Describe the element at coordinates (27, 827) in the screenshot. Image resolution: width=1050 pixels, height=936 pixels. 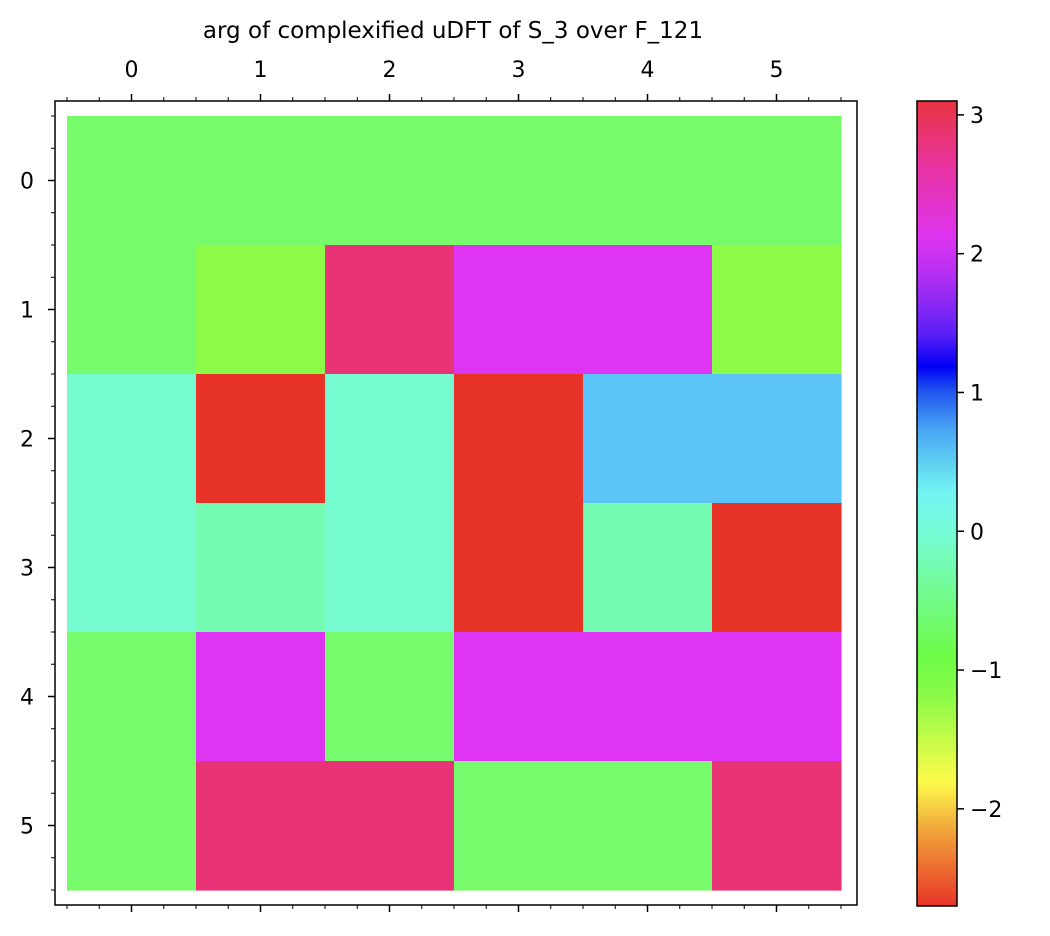
I see `y-tick-label: 5` at that location.